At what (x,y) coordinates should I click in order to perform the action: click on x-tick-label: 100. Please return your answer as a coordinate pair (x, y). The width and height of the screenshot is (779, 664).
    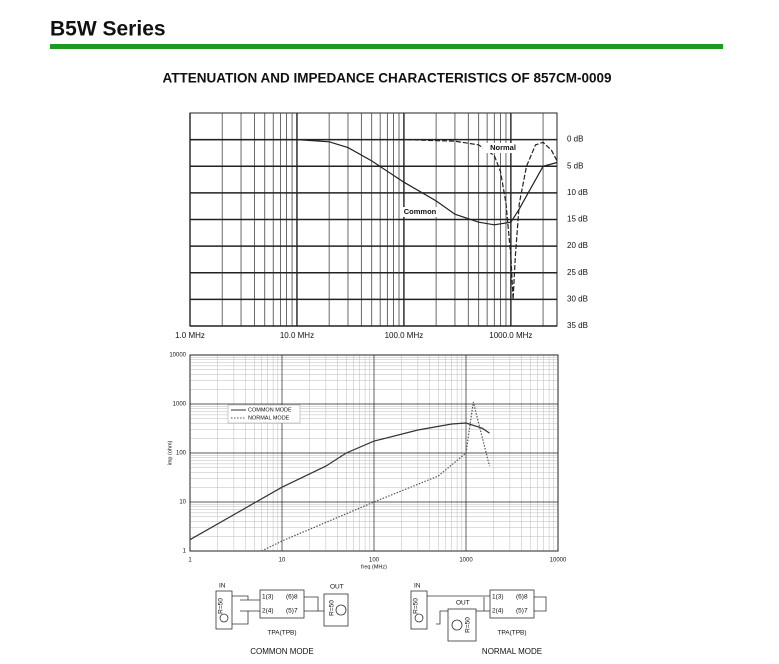
    Looking at the image, I should click on (374, 561).